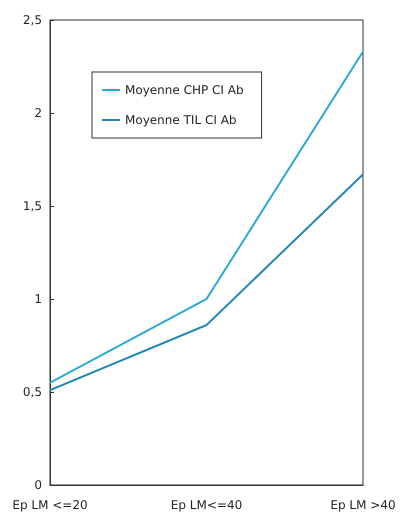  Describe the element at coordinates (50, 505) in the screenshot. I see `x-tick-label: Ep LM <=20` at that location.